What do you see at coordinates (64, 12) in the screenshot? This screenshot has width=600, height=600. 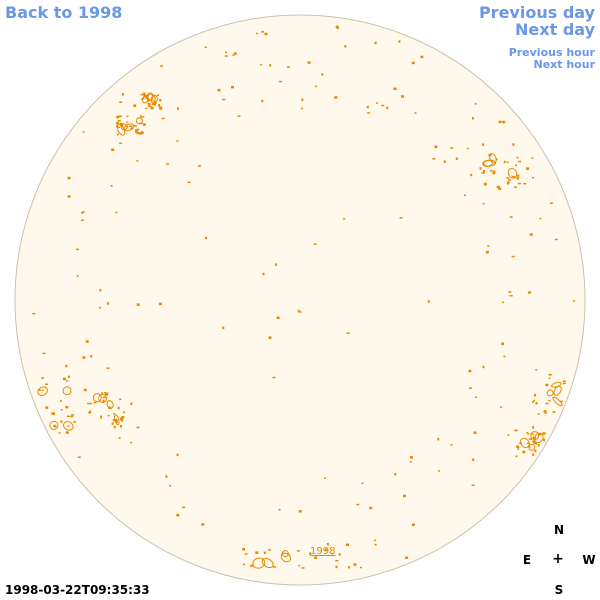 I see `back-to-year-link: Back to 1998` at bounding box center [64, 12].